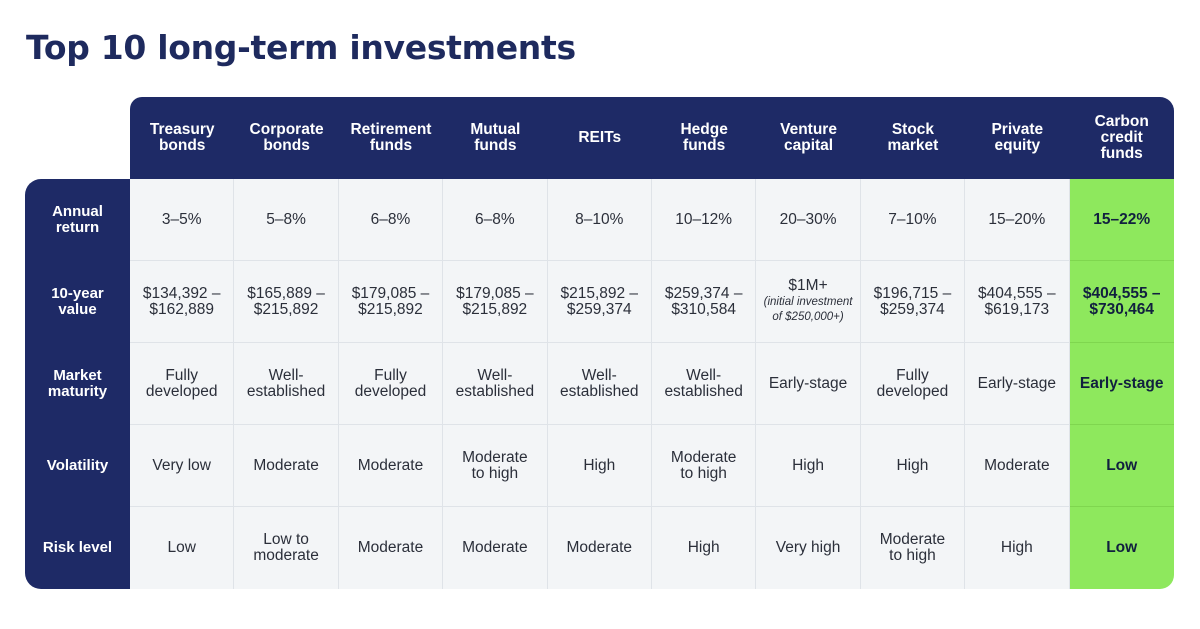  What do you see at coordinates (1017, 302) in the screenshot?
I see `table-cell: $404,555 – $619,173` at bounding box center [1017, 302].